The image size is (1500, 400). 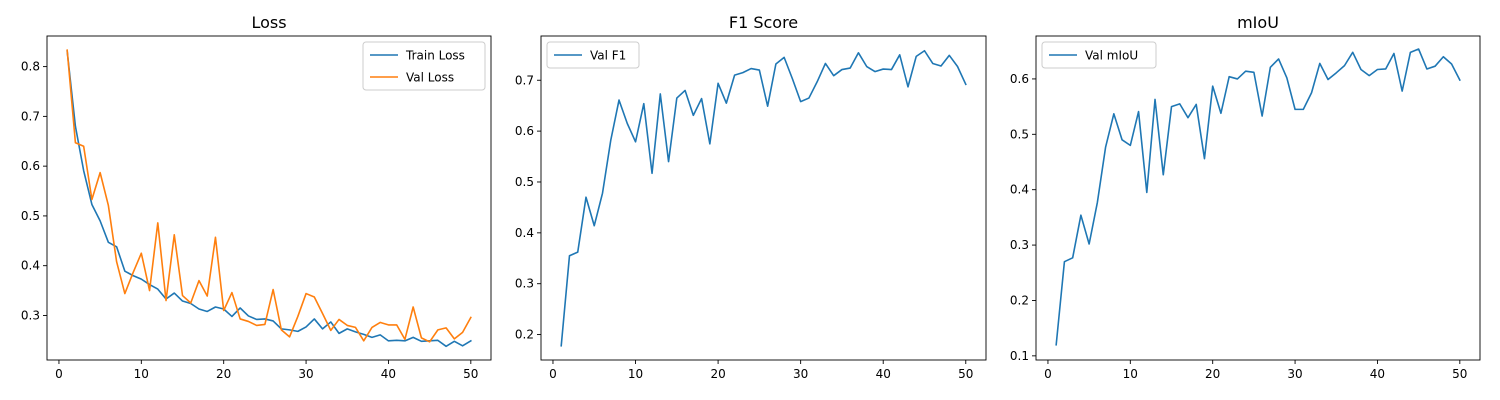 I want to click on legend: Val F1, so click(x=593, y=55).